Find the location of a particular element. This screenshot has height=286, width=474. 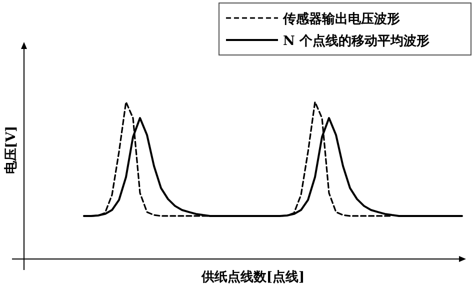

legend-label: N 个点线的移动平均波形 is located at coordinates (356, 41).